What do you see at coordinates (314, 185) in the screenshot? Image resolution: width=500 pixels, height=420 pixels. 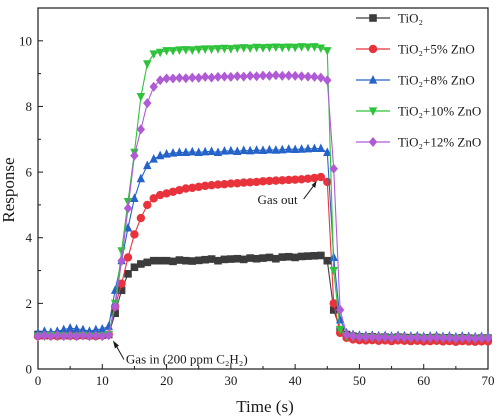 I see `annotation-arrowhead-out` at bounding box center [314, 185].